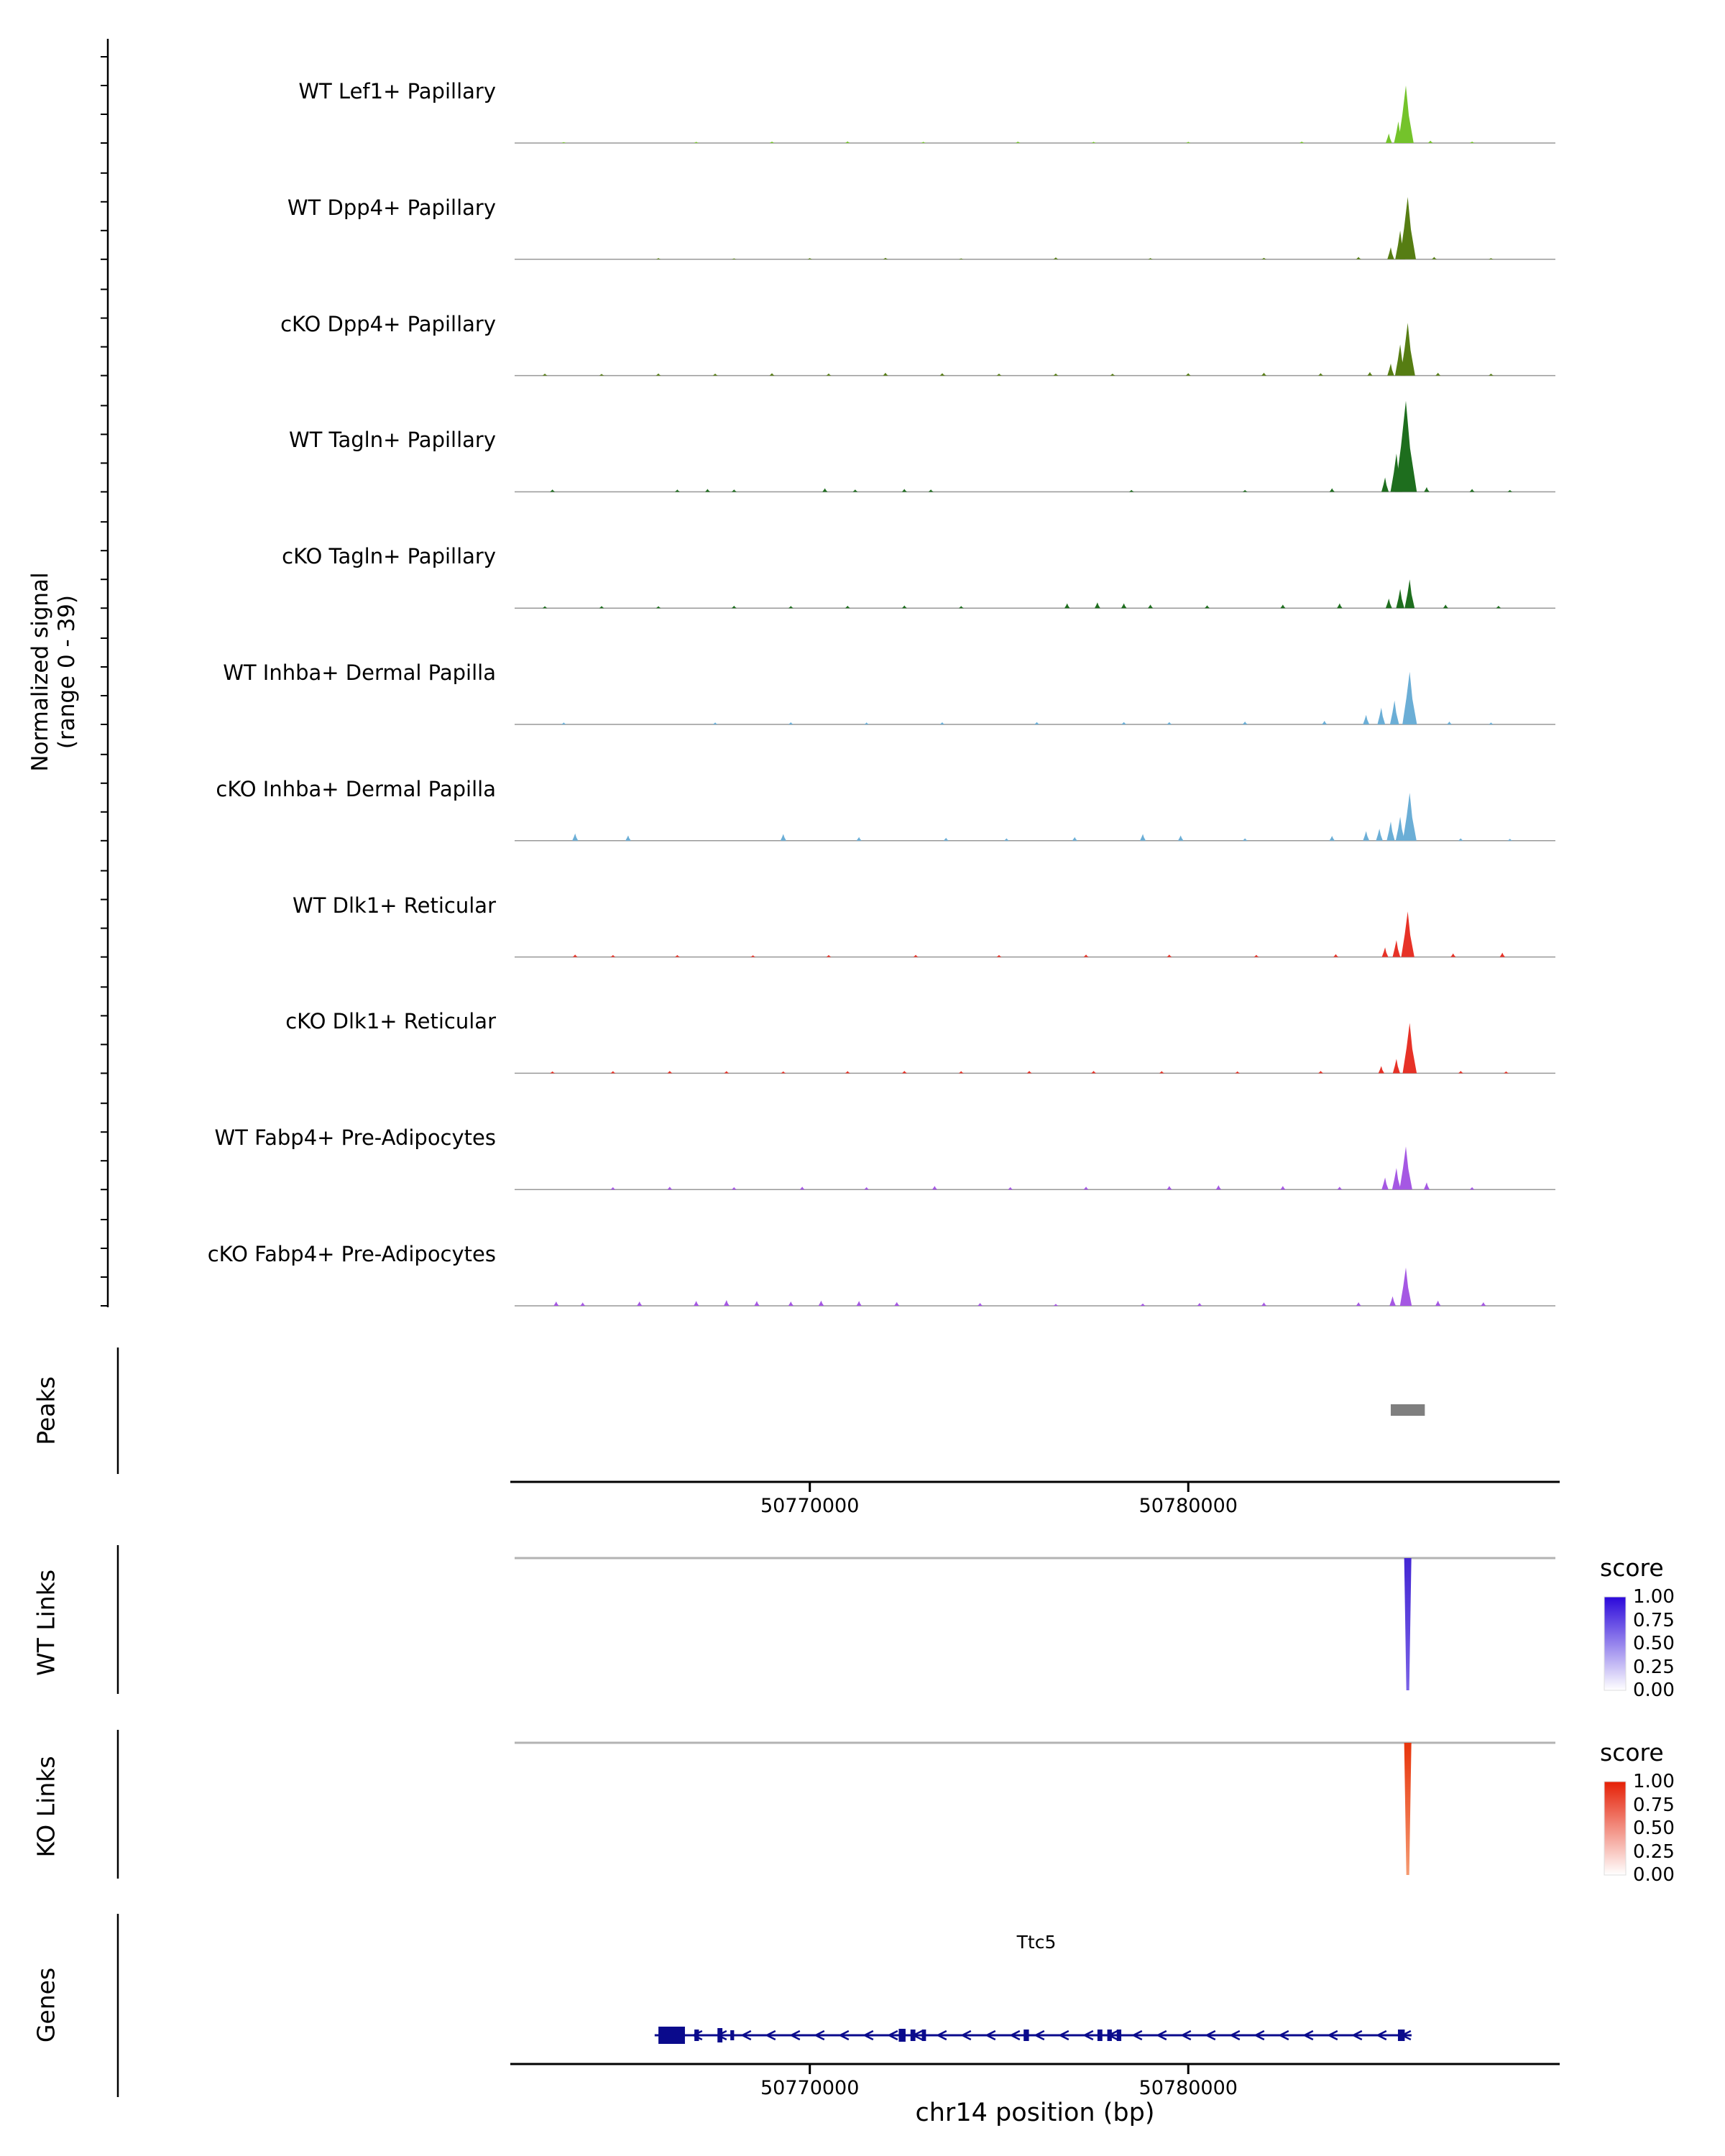  I want to click on track-label: cKO Fabp4+ Pre-Adipocytes, so click(351, 1254).